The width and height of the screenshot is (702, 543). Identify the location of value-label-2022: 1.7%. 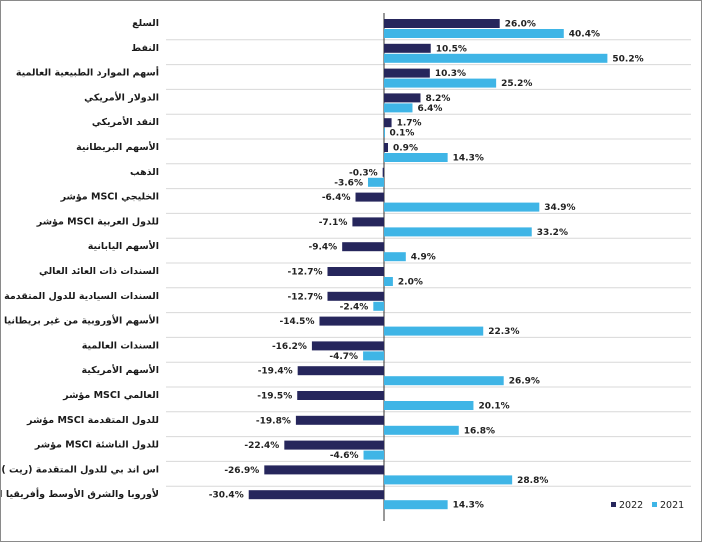
(409, 124).